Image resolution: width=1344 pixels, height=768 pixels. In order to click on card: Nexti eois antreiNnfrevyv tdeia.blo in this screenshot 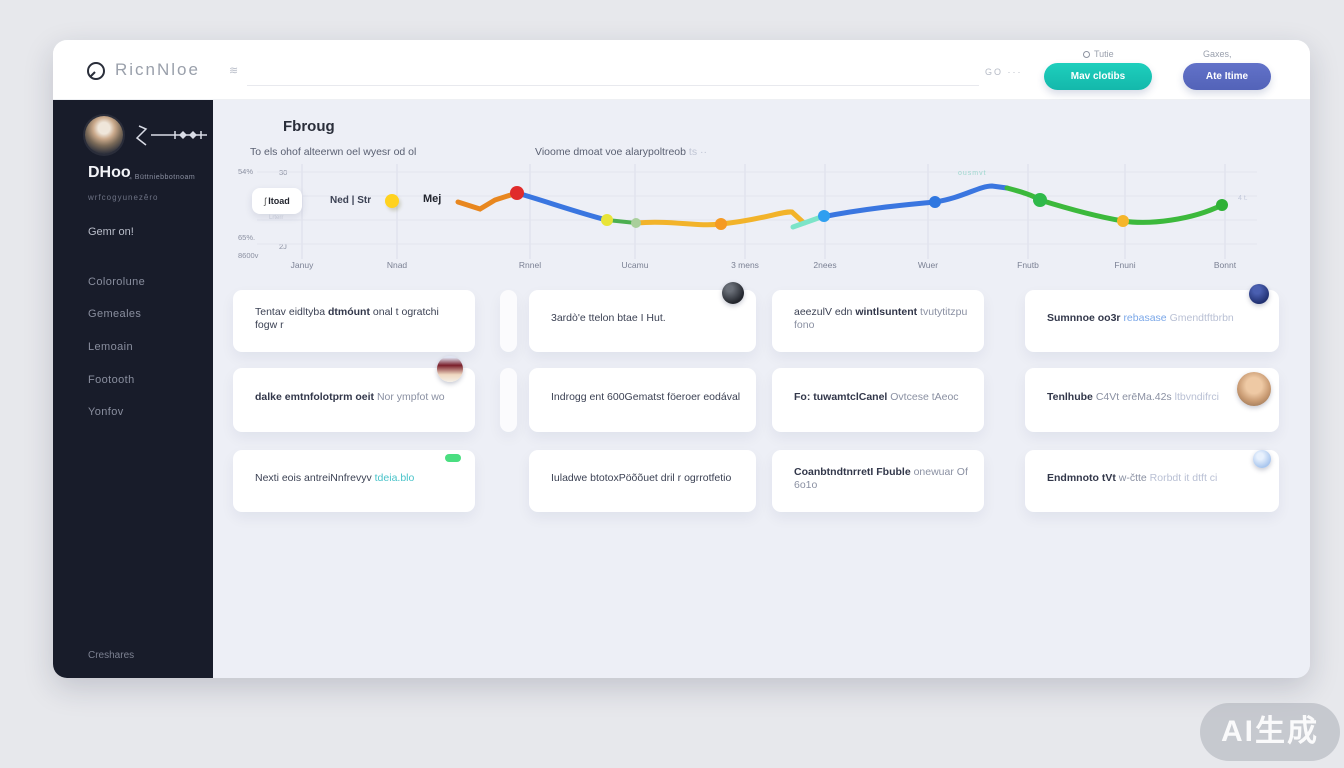, I will do `click(354, 481)`.